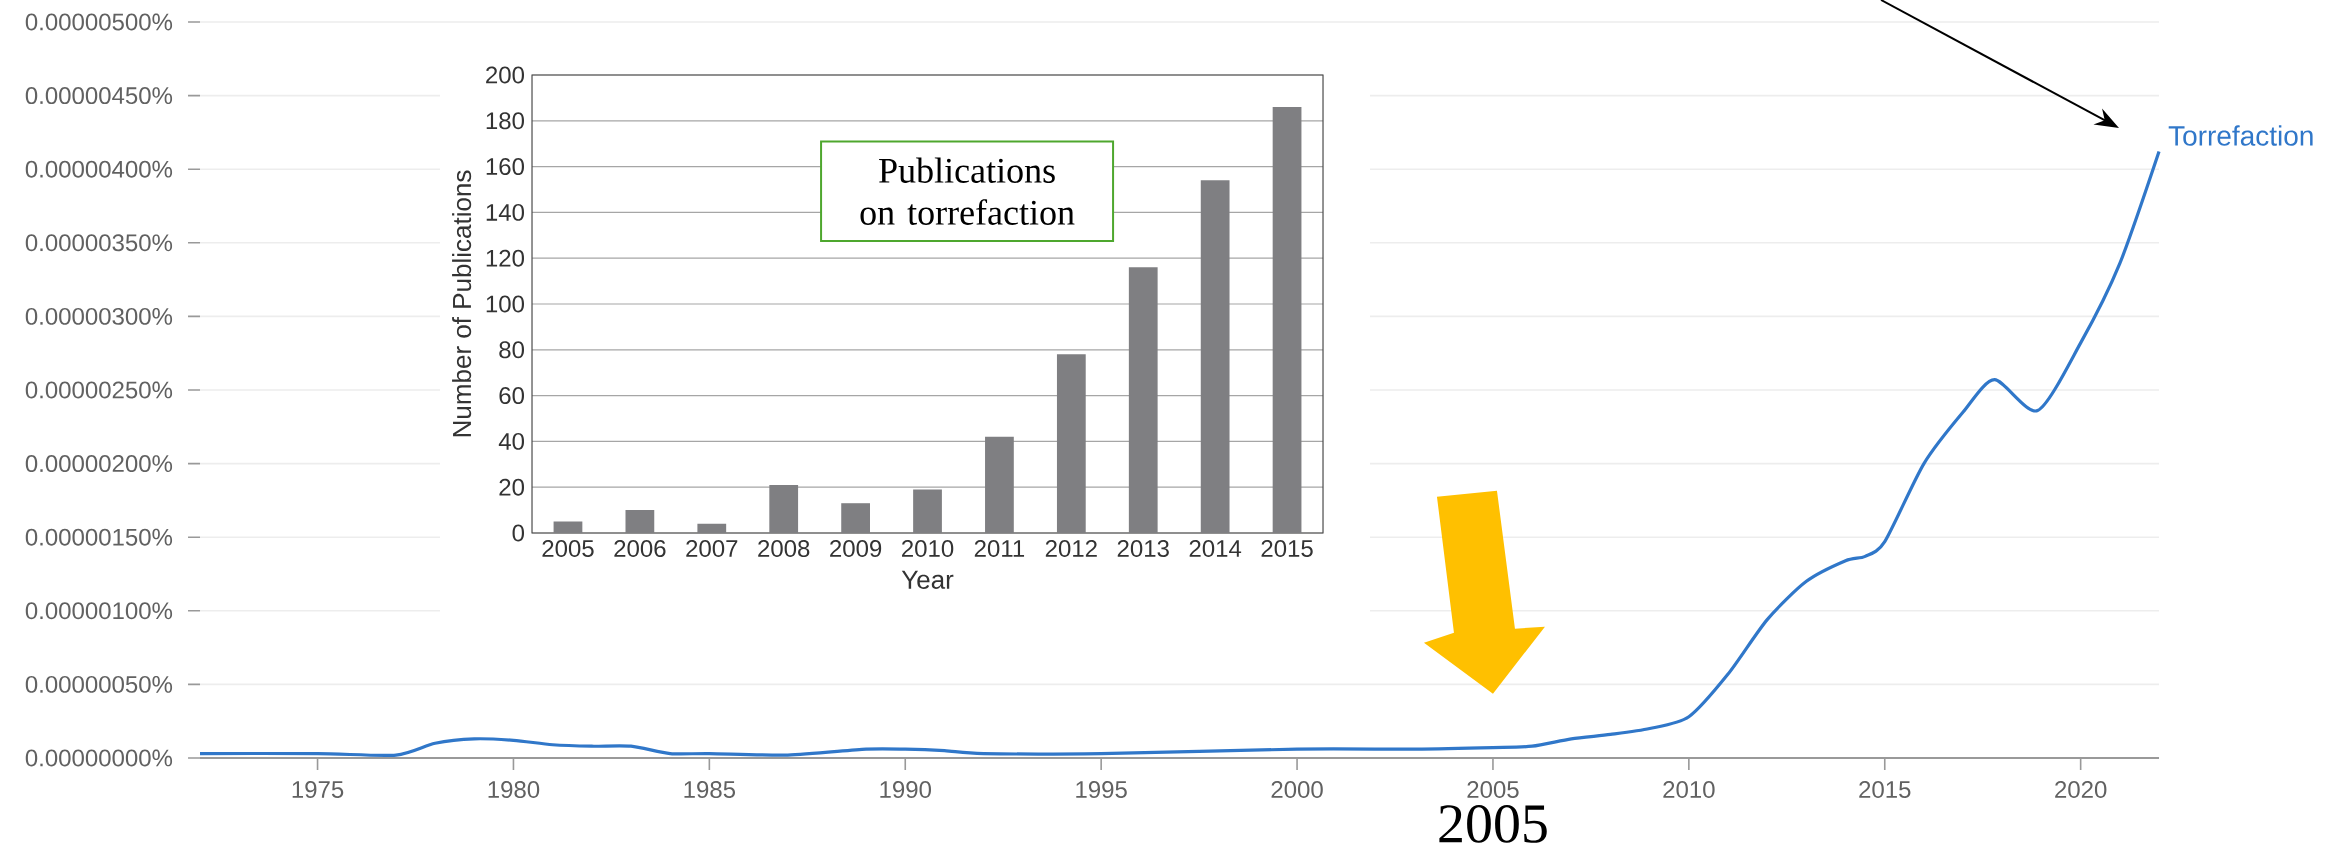  Describe the element at coordinates (99, 464) in the screenshot. I see `y-tick-label: 0.00000200%` at that location.